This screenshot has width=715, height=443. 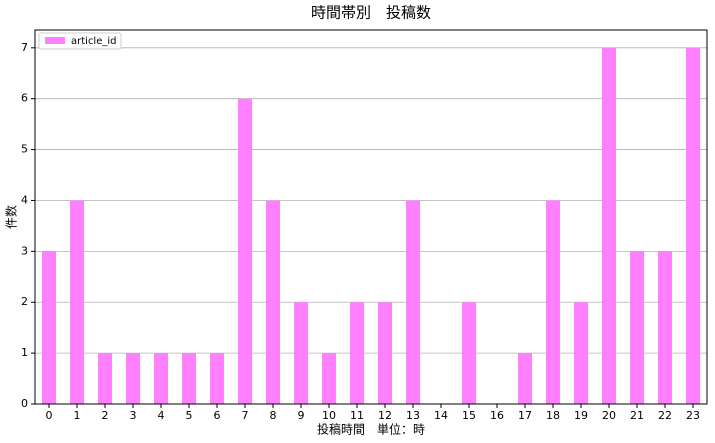 What do you see at coordinates (55, 40) in the screenshot?
I see `legend-swatch` at bounding box center [55, 40].